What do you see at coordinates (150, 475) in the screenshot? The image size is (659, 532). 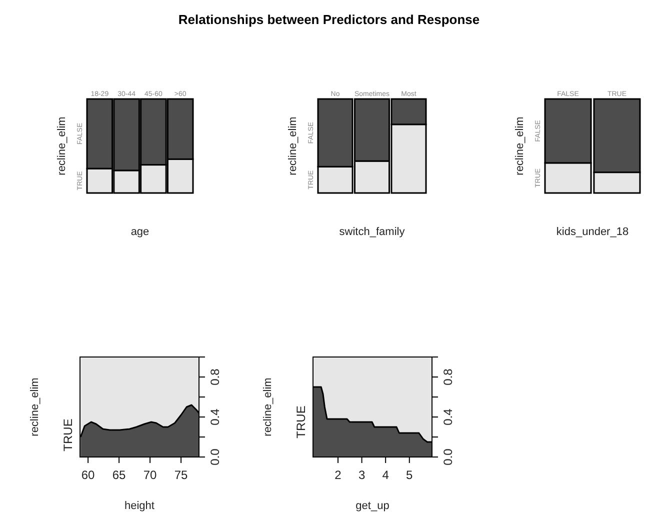 I see `x-tick-label: 70` at bounding box center [150, 475].